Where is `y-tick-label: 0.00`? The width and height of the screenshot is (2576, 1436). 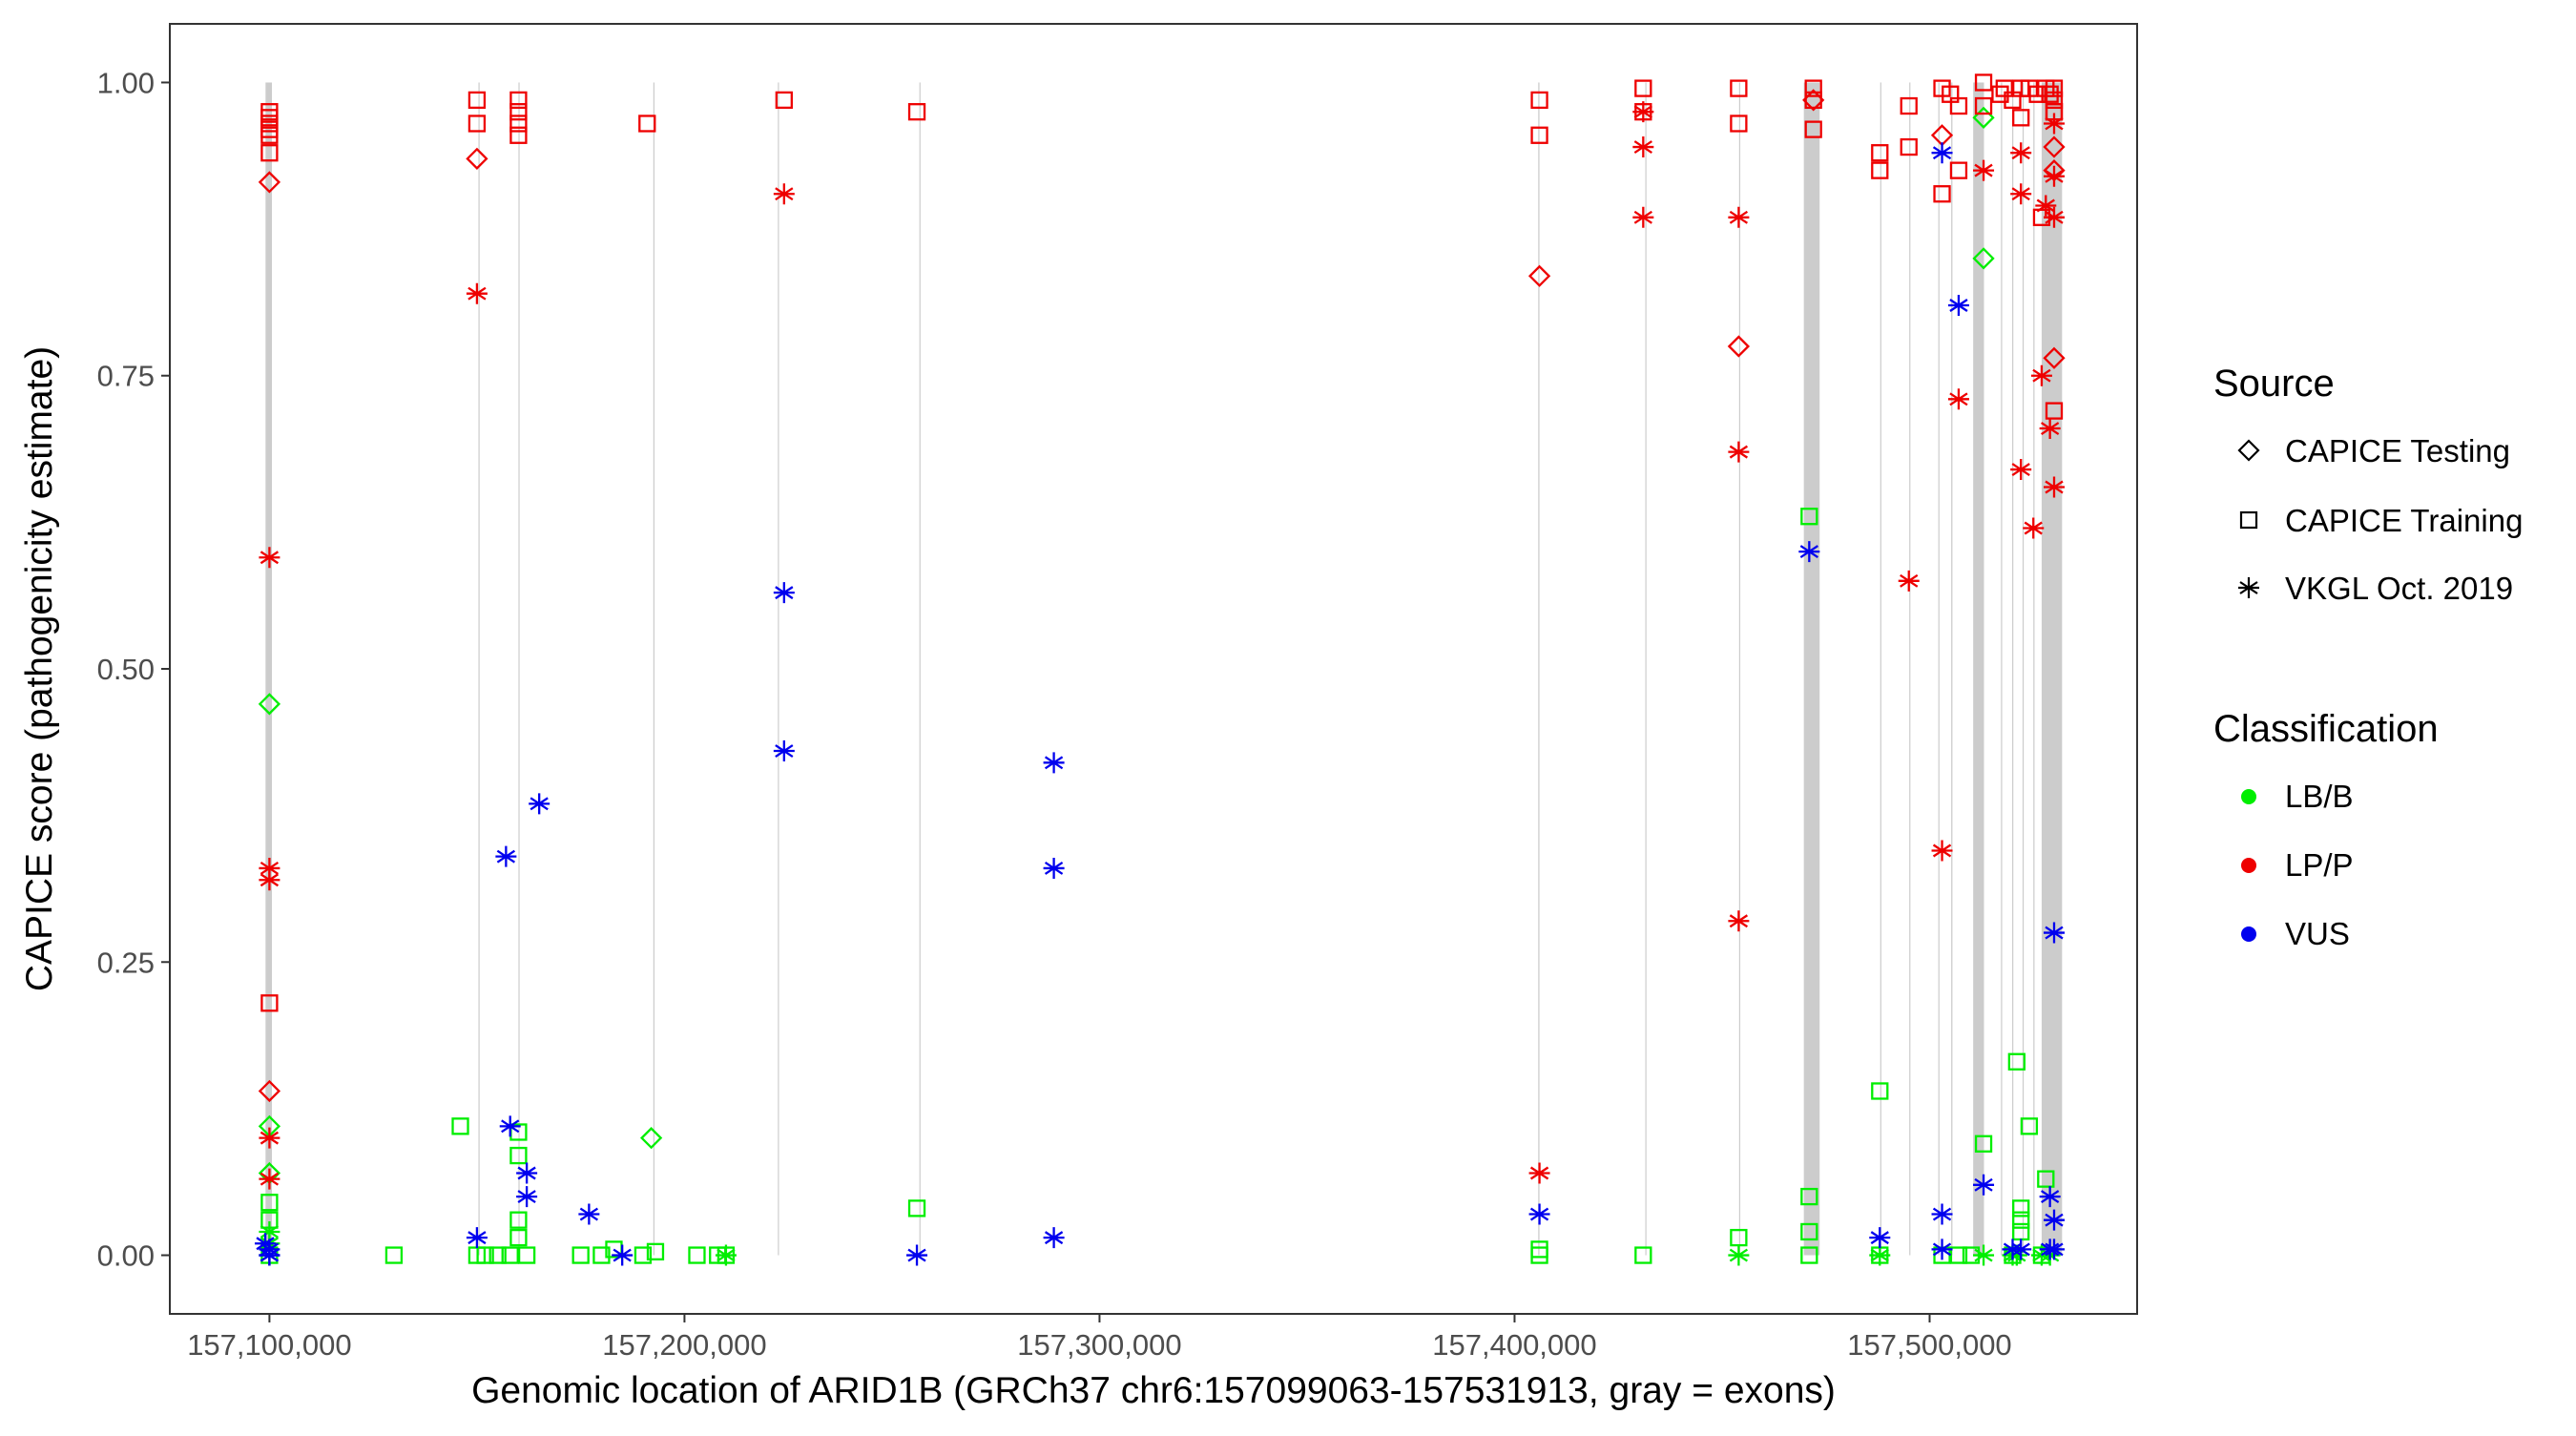 y-tick-label: 0.00 is located at coordinates (126, 1256).